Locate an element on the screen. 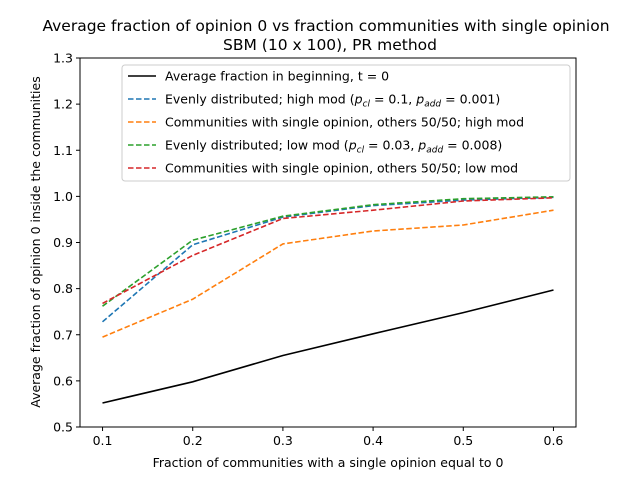  y-tick-label: 0.7 is located at coordinates (63, 334).